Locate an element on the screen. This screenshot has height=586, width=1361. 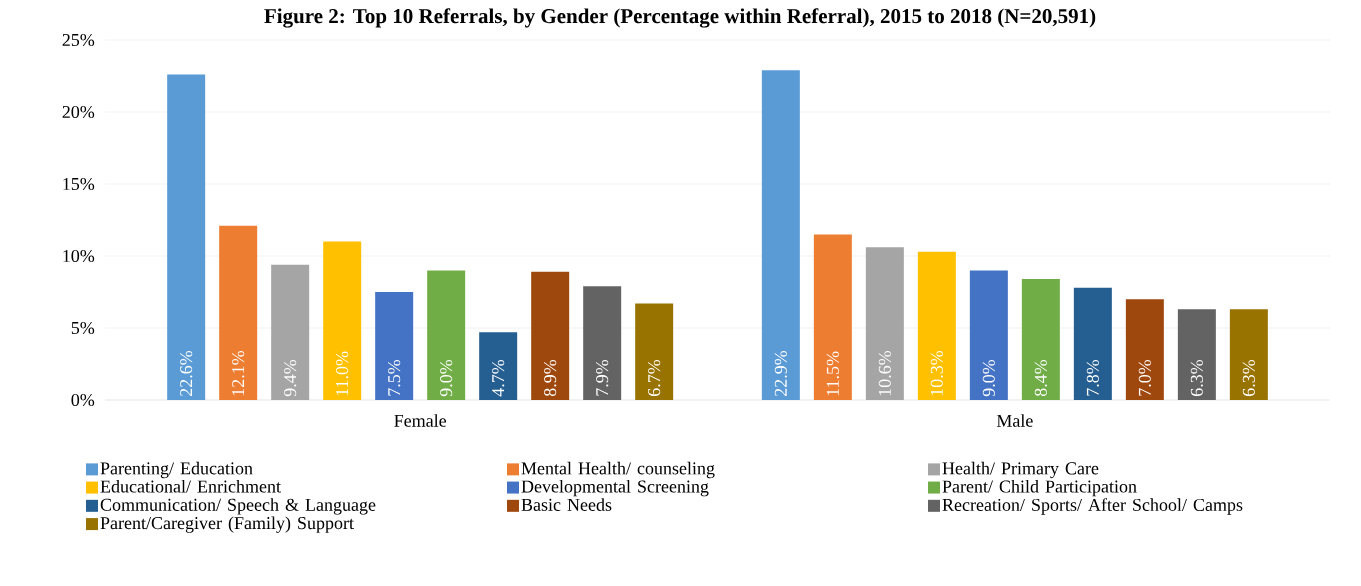
data-label: 9.4% is located at coordinates (290, 378).